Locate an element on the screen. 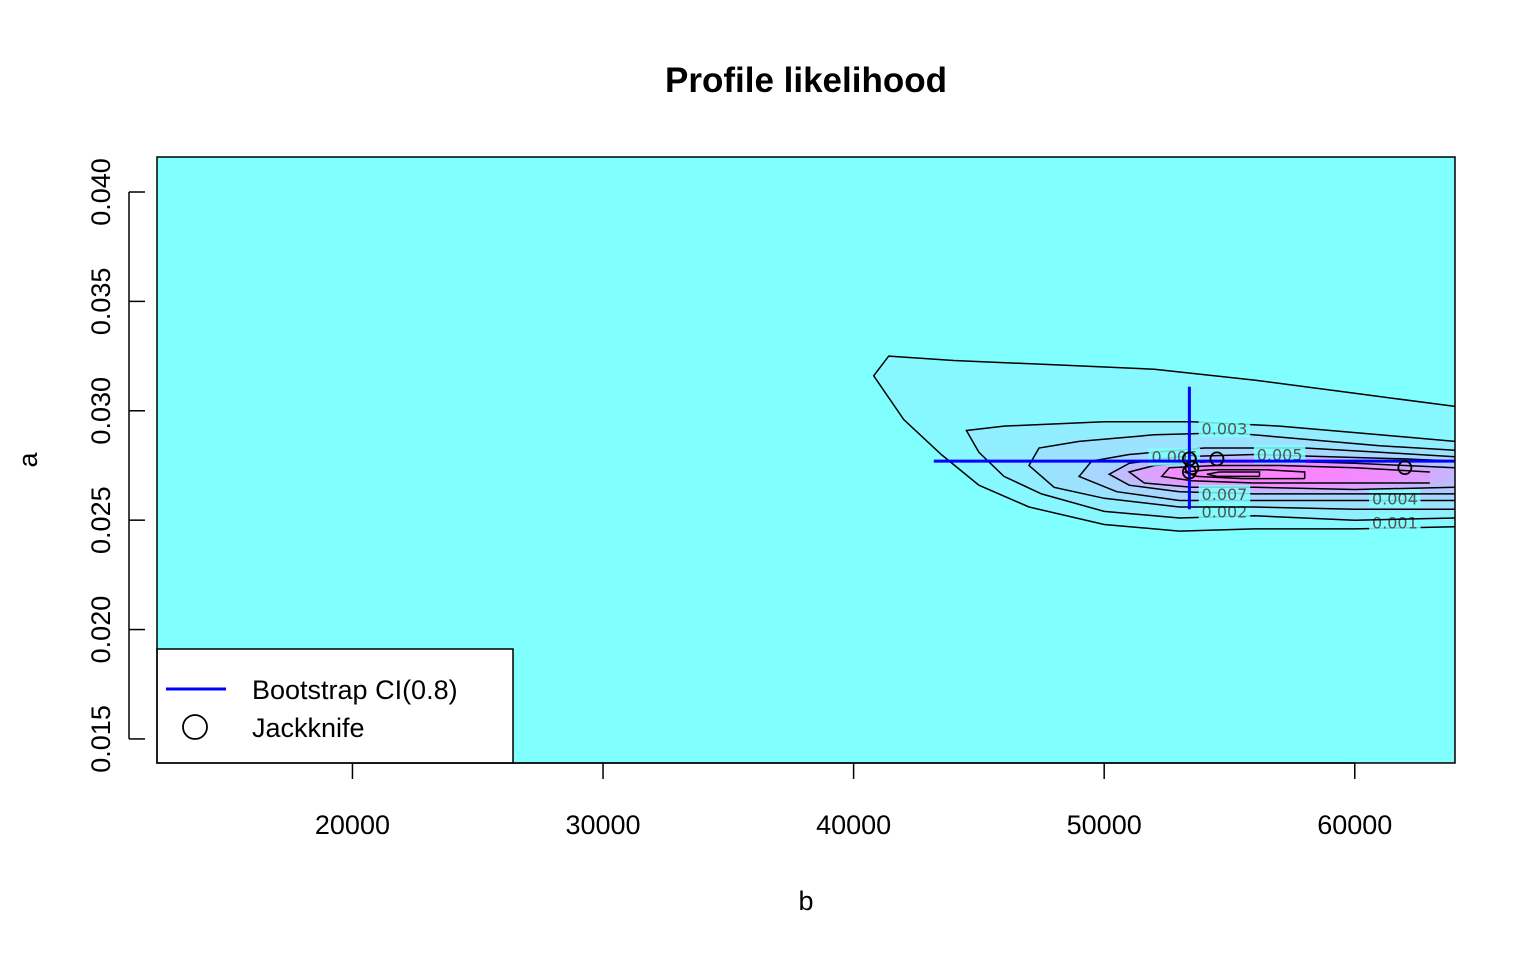 The image size is (1536, 960). y-axis: 0.015 0.020 0.025 0.030 0.035 0.040 is located at coordinates (115, 465).